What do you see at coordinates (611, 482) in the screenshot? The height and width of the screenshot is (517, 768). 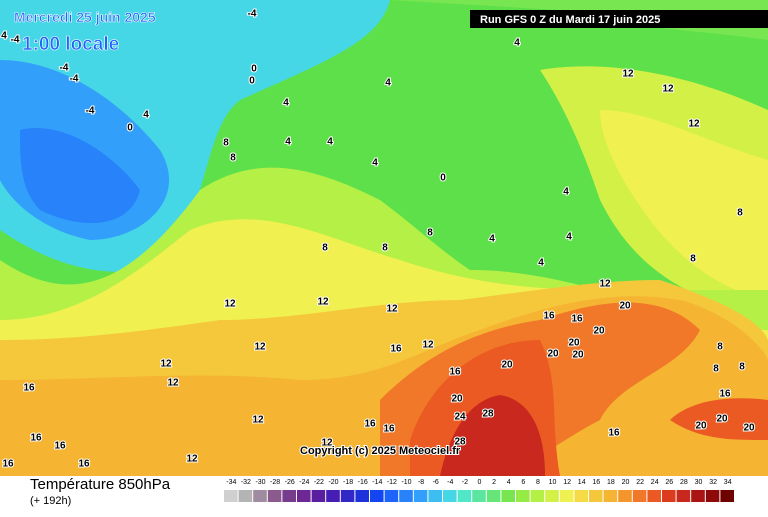 I see `legend-tick-label: 18` at bounding box center [611, 482].